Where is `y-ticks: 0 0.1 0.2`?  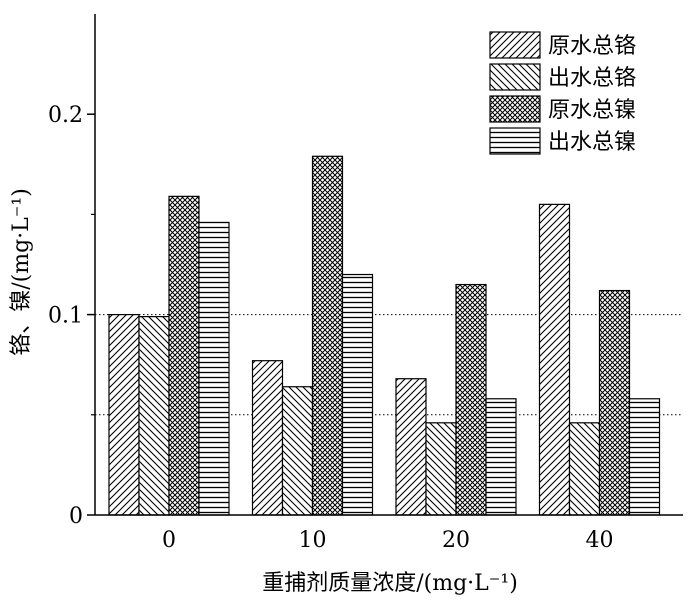 y-ticks: 0 0.1 0.2 is located at coordinates (71, 316).